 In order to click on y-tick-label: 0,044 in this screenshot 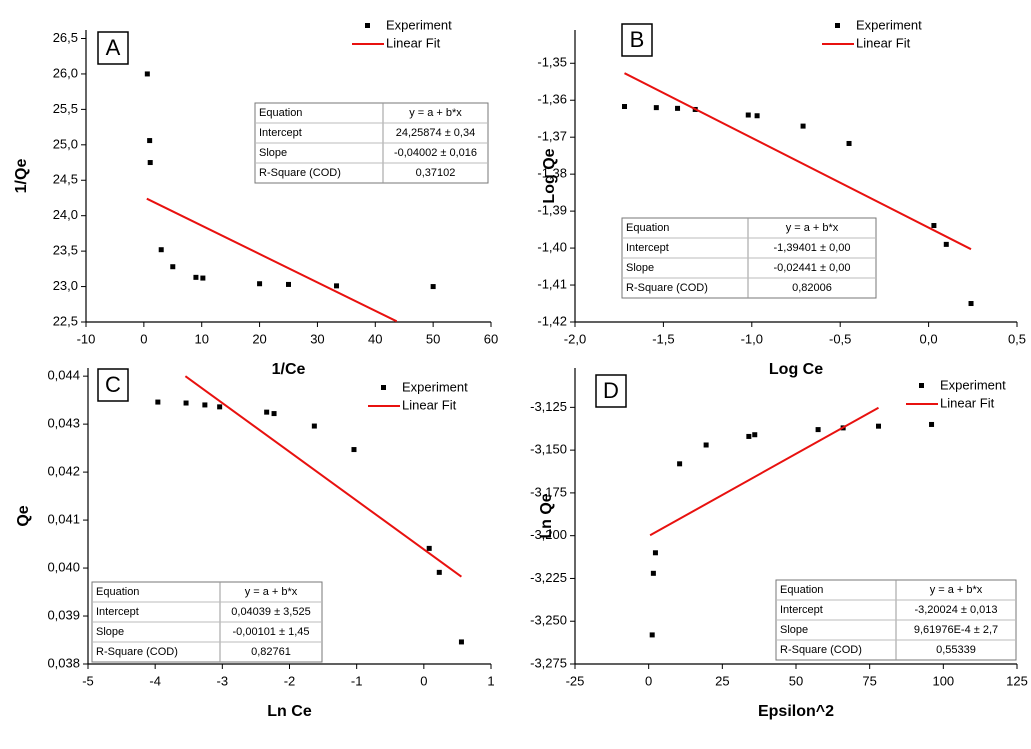, I will do `click(63, 375)`.